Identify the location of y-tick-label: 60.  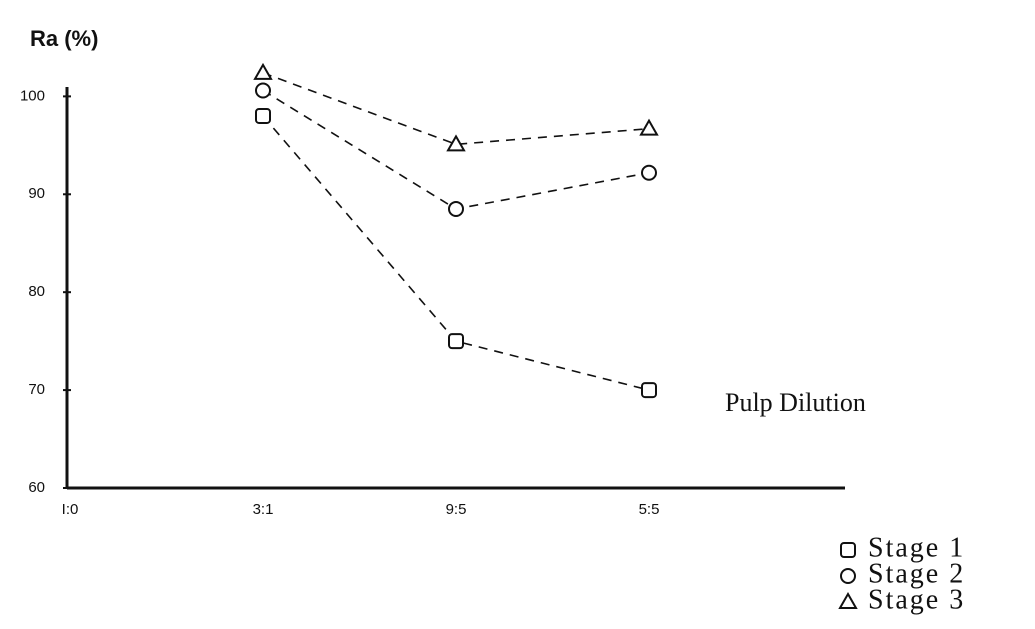
(36, 487).